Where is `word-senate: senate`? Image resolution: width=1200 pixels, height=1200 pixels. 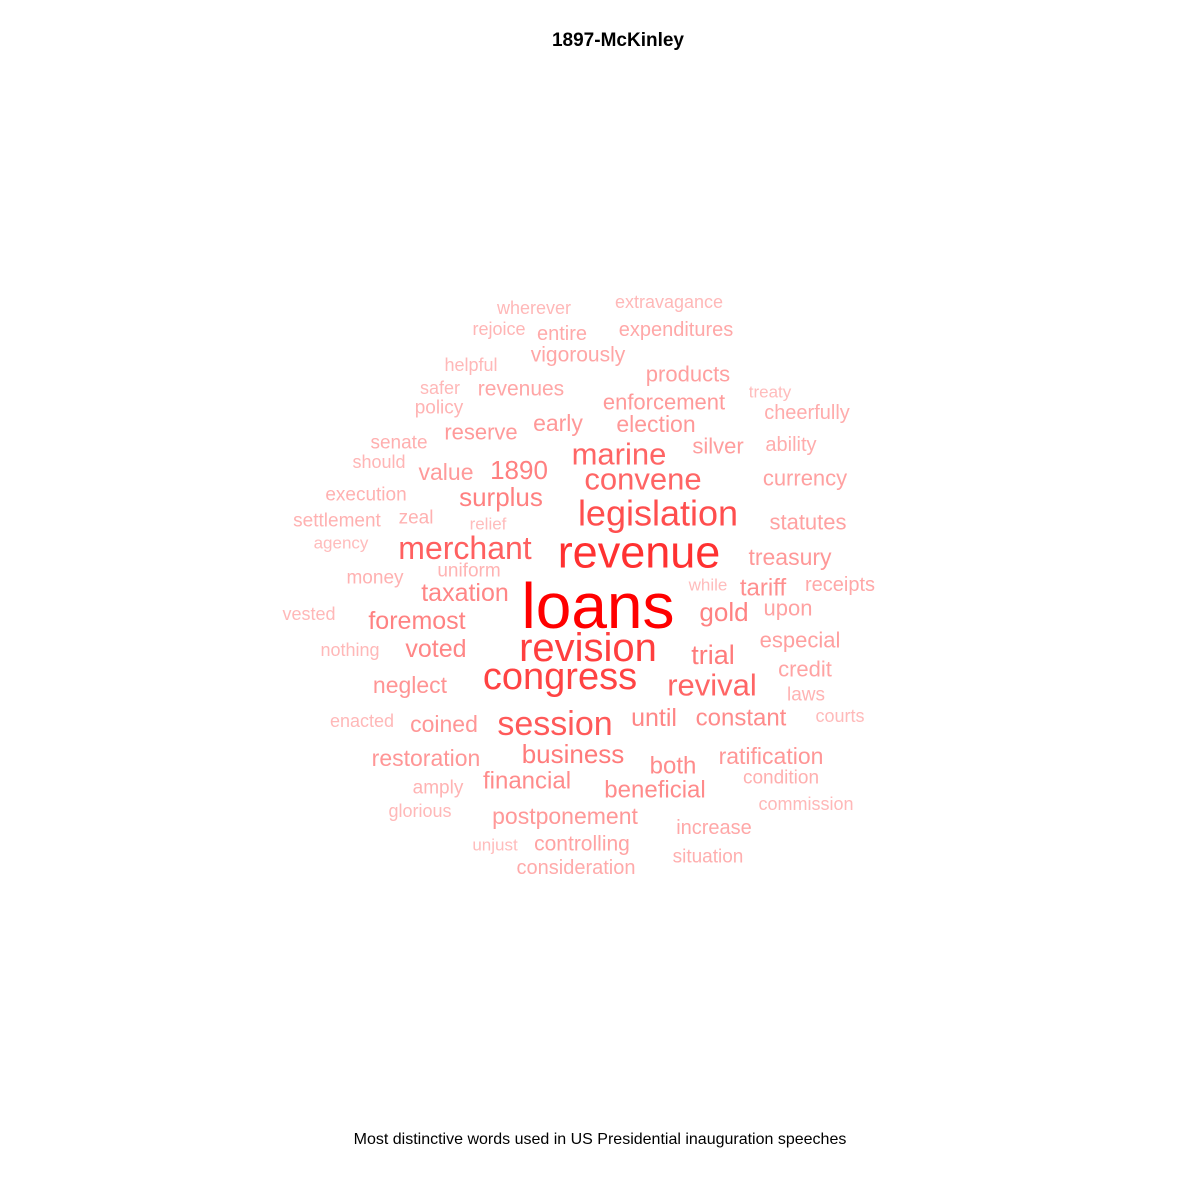
word-senate: senate is located at coordinates (398, 443).